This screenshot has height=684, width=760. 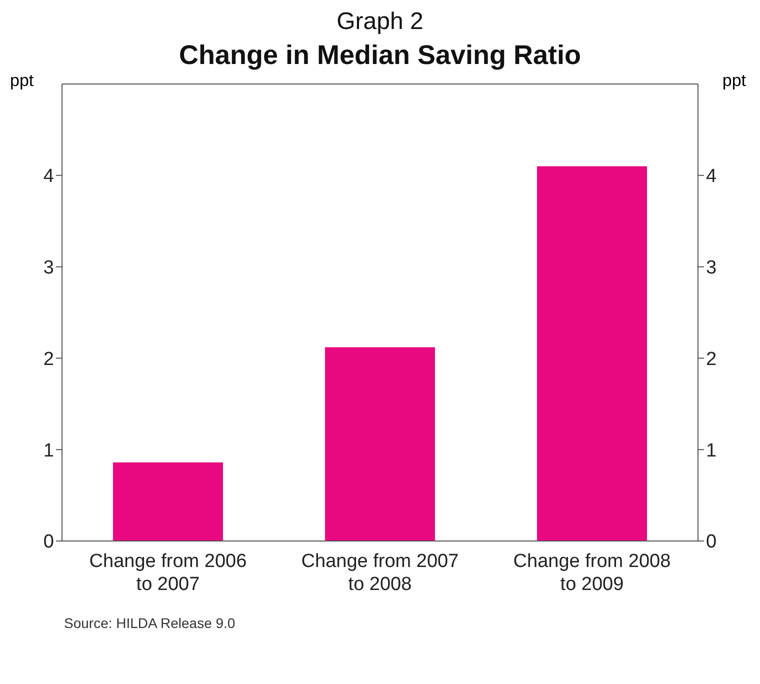 I want to click on y-tick-label: 3, so click(x=48, y=268).